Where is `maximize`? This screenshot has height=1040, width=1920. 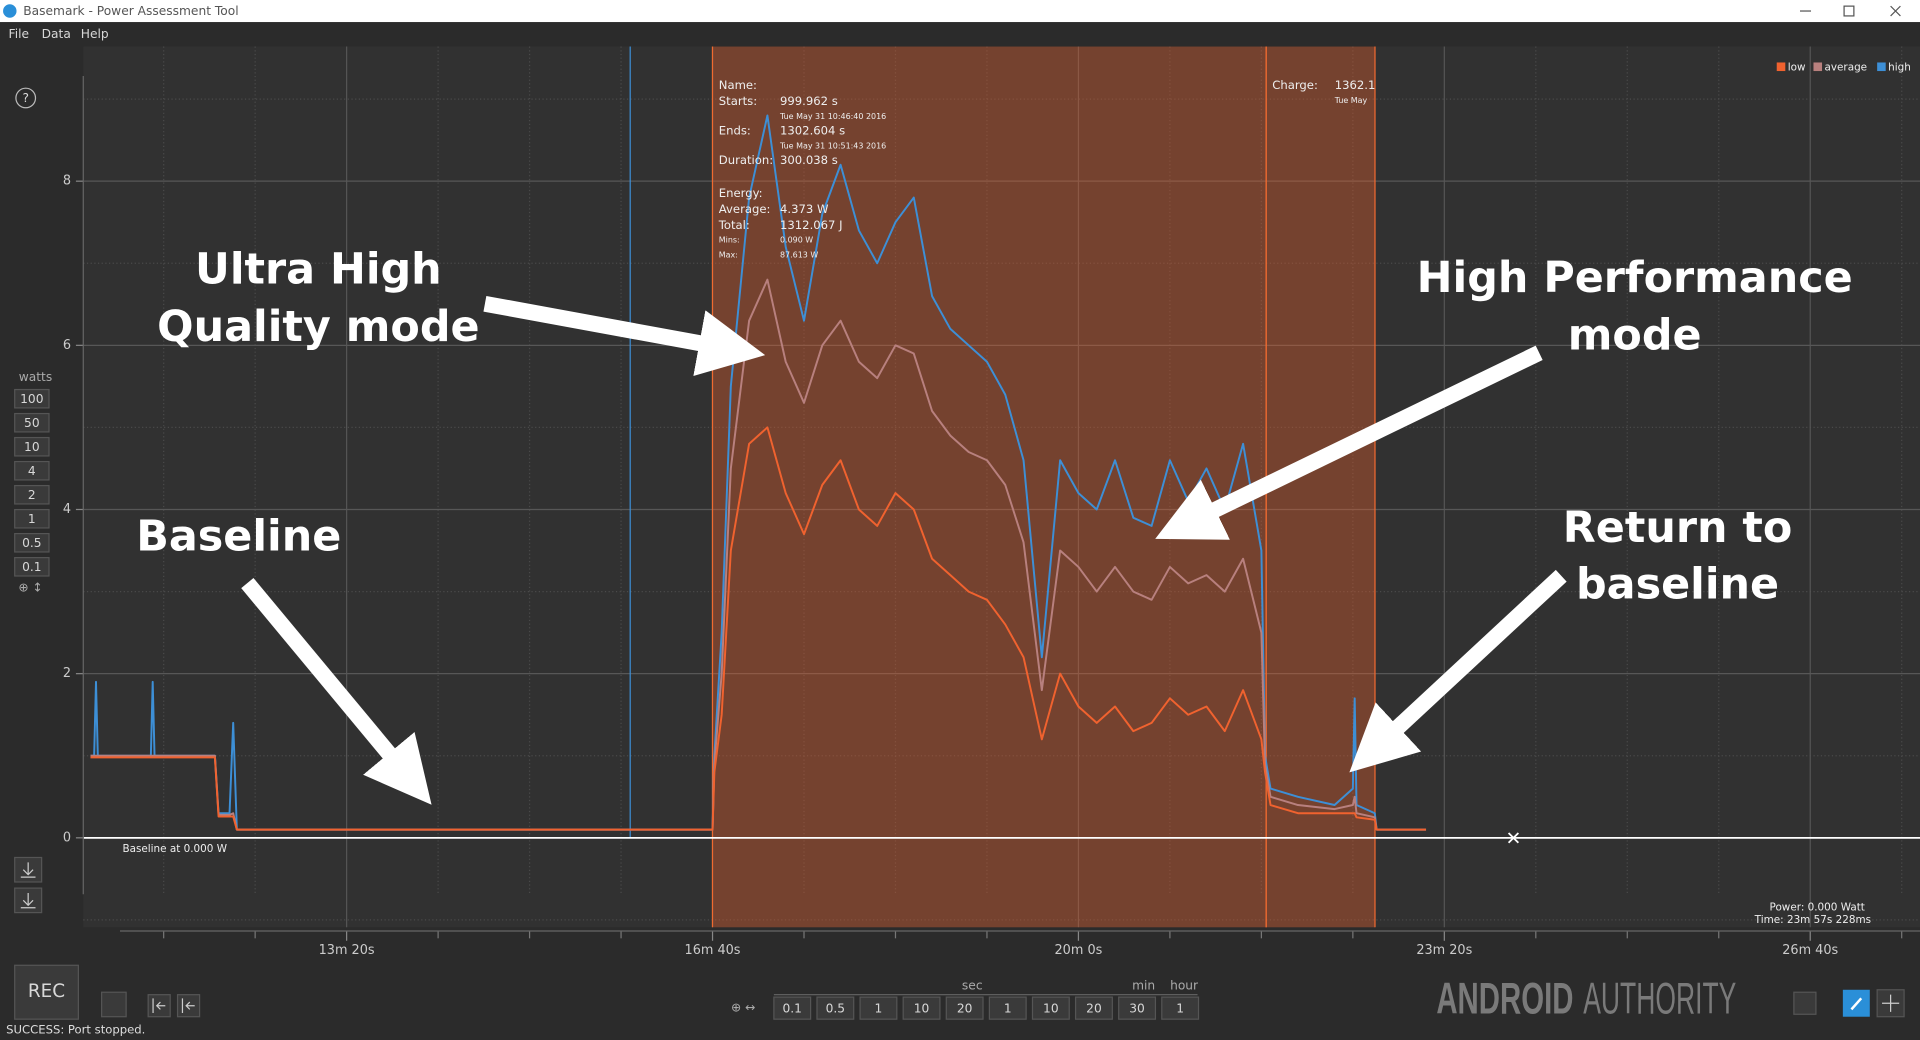
maximize is located at coordinates (1849, 11).